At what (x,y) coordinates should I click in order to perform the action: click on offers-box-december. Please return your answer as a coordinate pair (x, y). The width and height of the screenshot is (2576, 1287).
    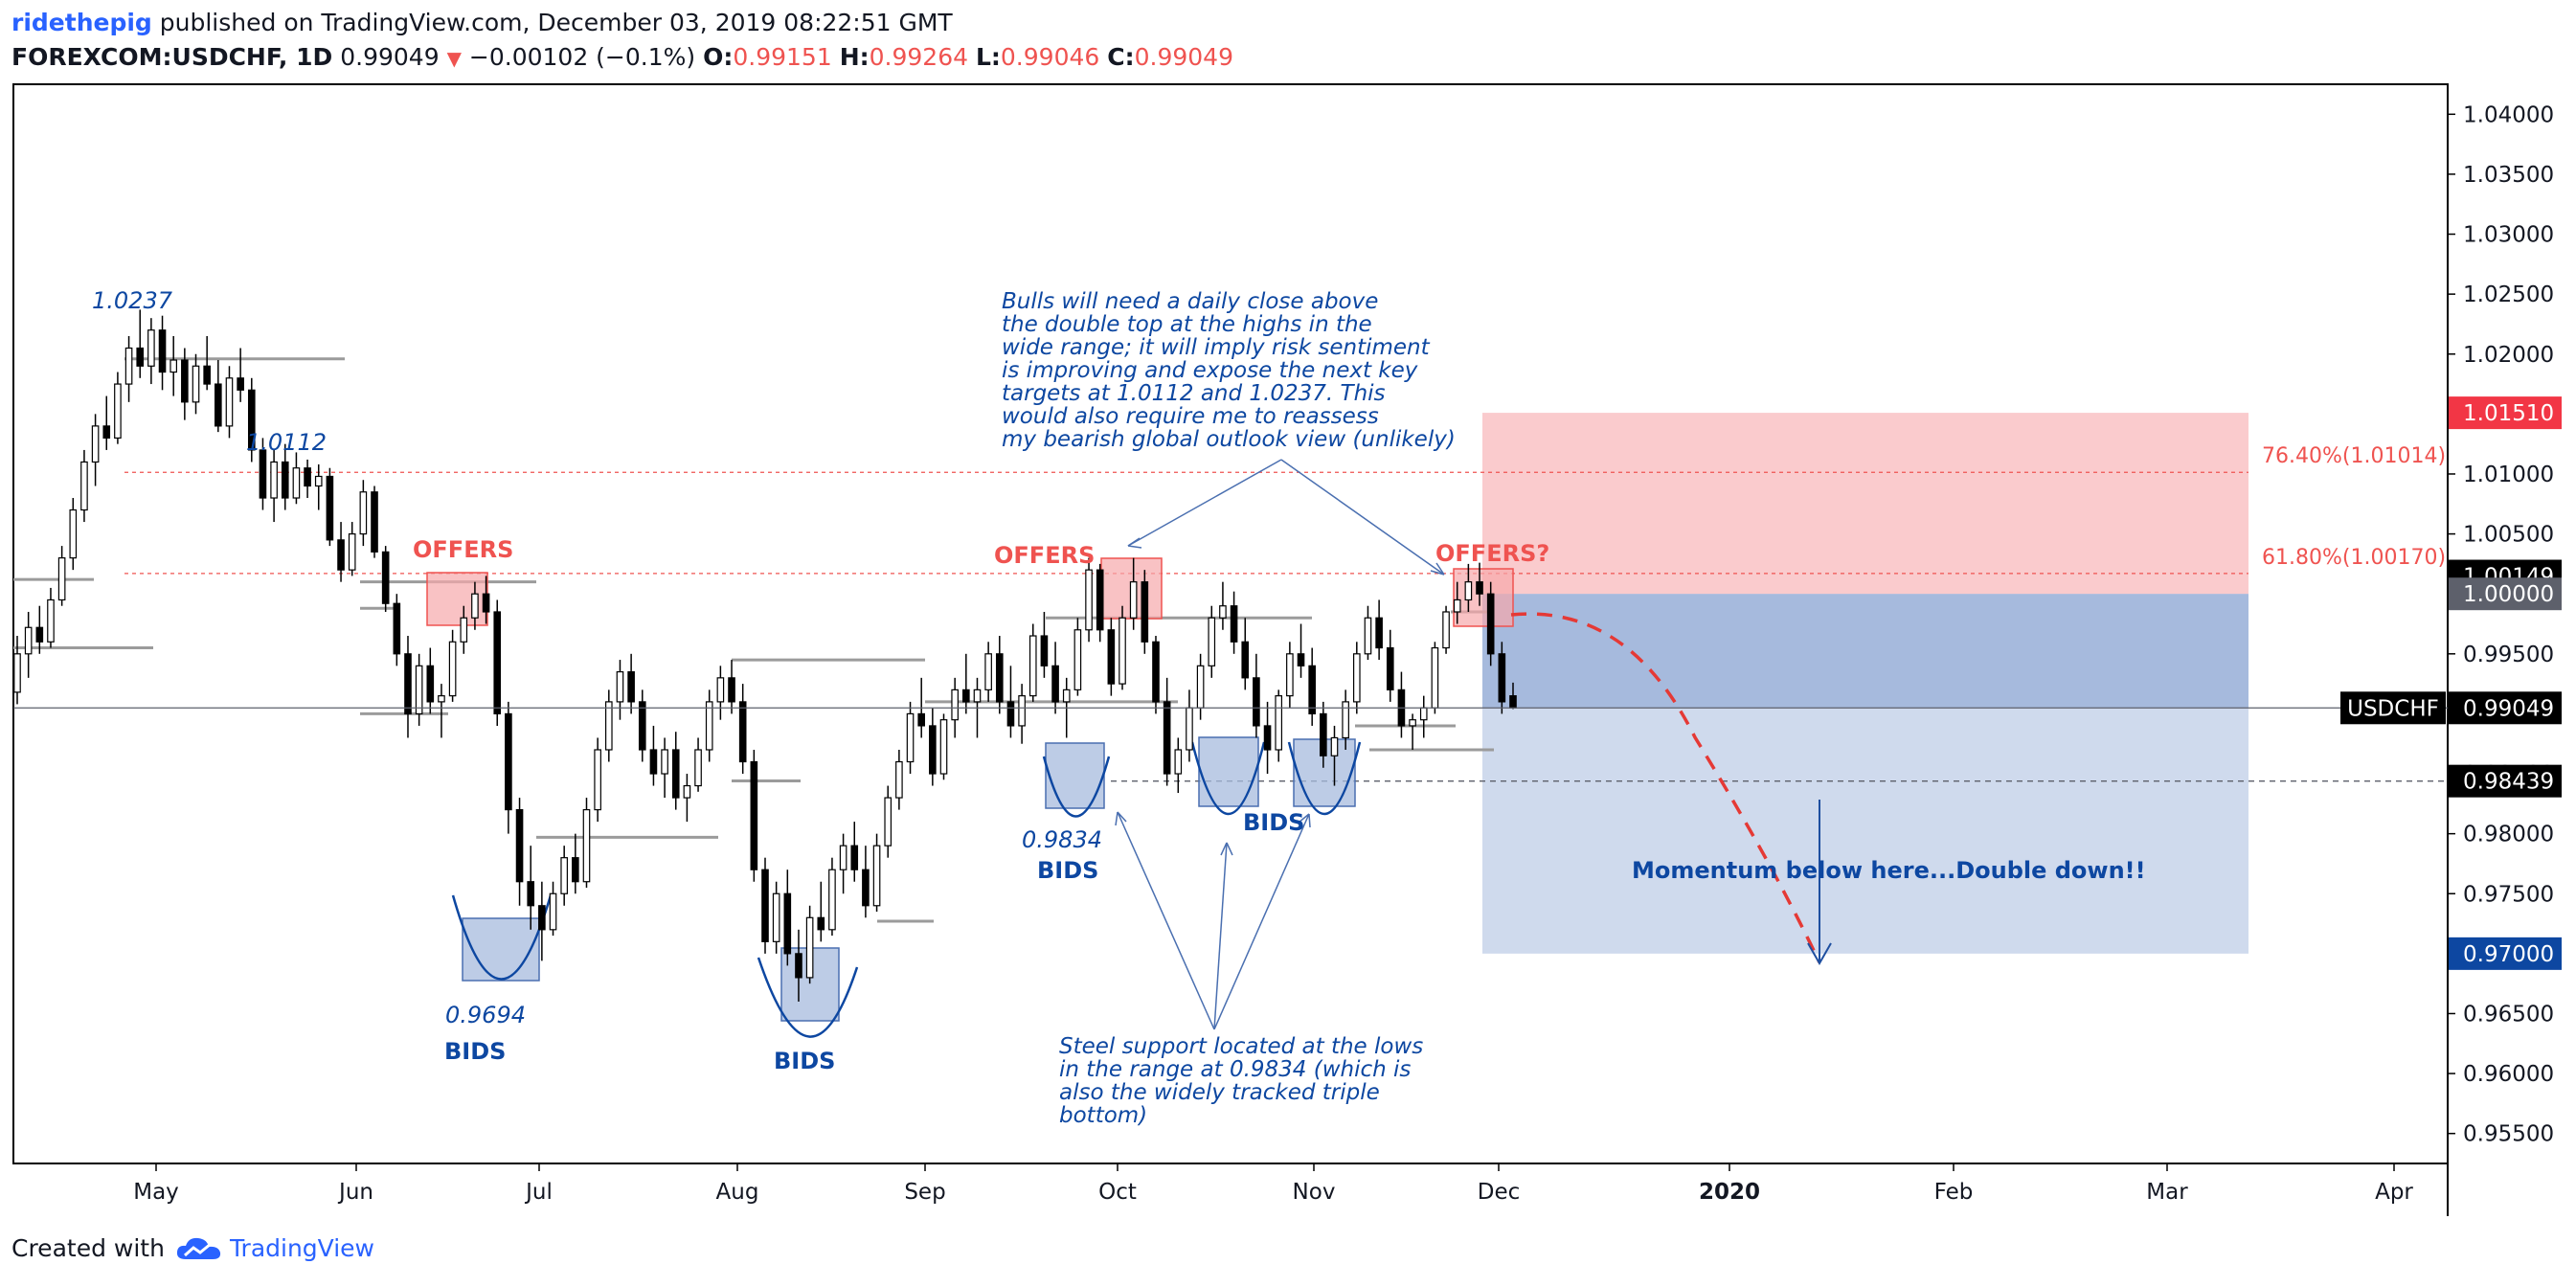
    Looking at the image, I should click on (1483, 597).